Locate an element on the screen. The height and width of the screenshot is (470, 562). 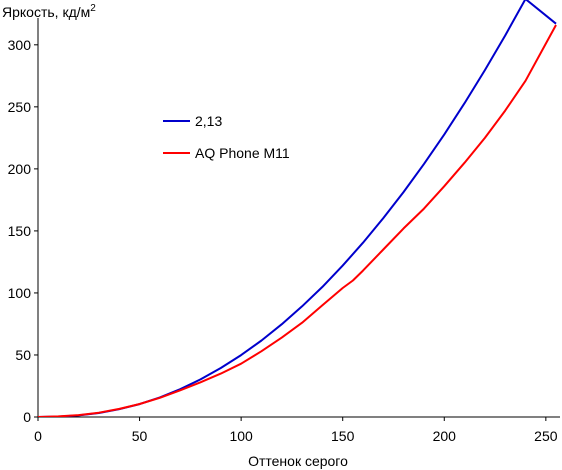
legend: 2,13 AQ Phone M11 is located at coordinates (226, 137).